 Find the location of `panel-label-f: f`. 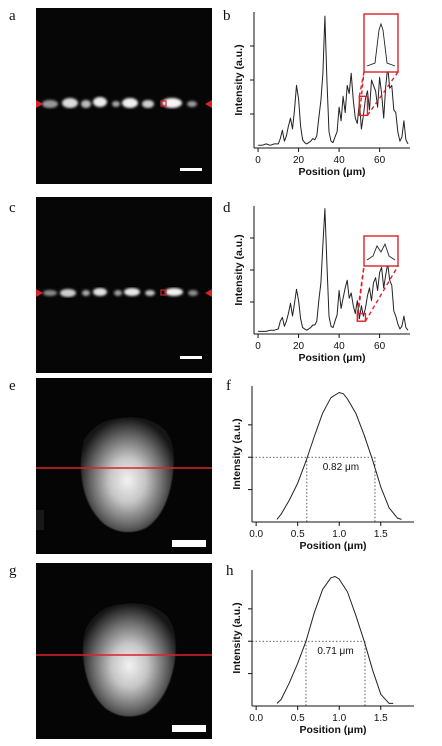

panel-label-f: f is located at coordinates (228, 386).